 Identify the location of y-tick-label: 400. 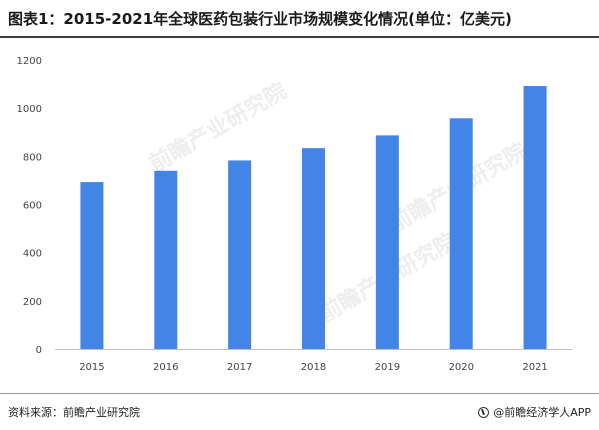
(32, 254).